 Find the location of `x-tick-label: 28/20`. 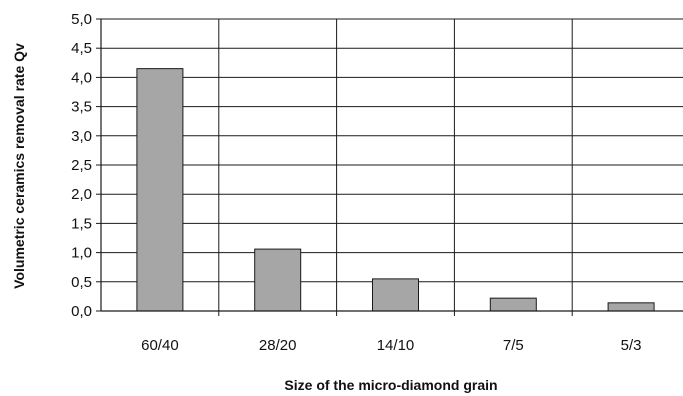

x-tick-label: 28/20 is located at coordinates (278, 345).